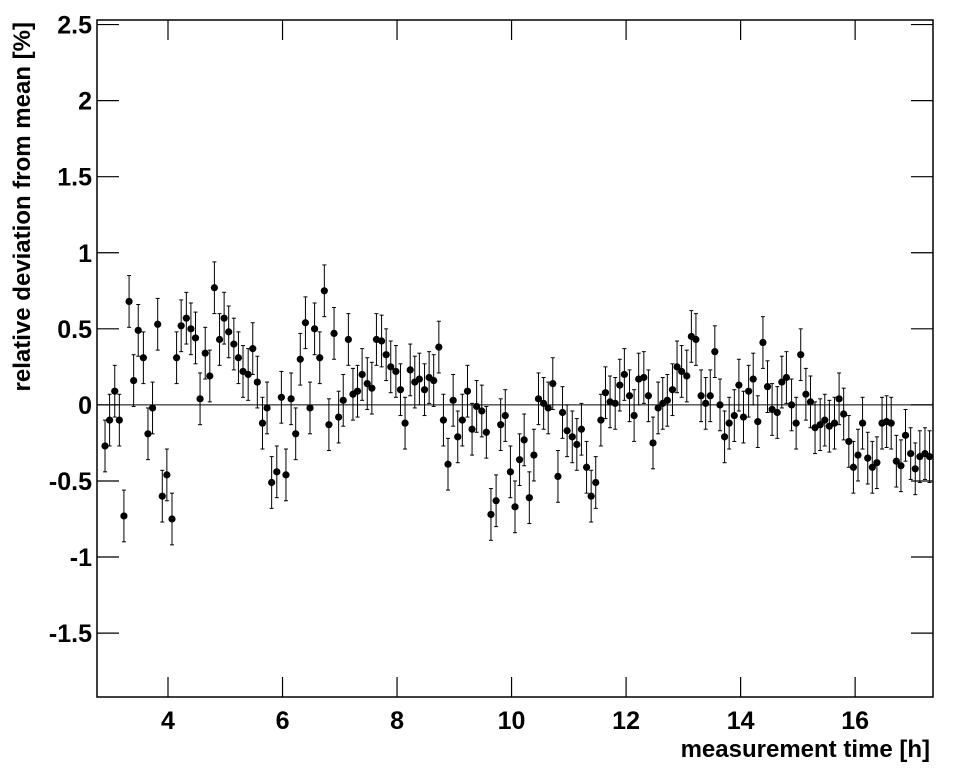  Describe the element at coordinates (70, 482) in the screenshot. I see `y-tick-label: -0.5` at that location.